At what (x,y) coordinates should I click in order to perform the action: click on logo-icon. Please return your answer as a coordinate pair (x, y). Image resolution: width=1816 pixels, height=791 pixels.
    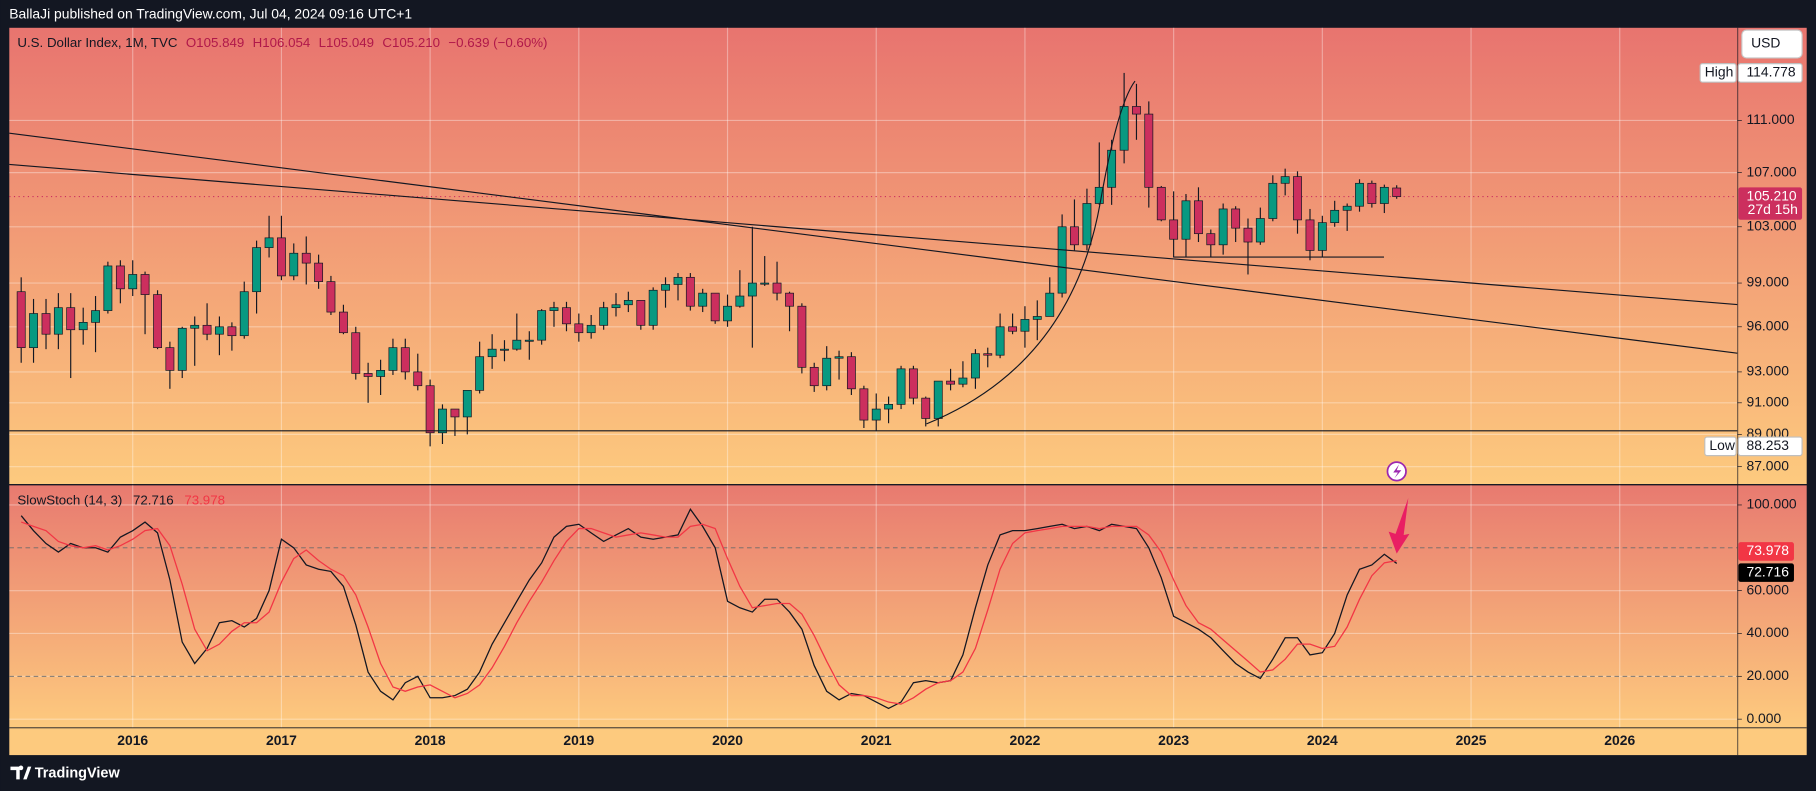
    Looking at the image, I should click on (21, 772).